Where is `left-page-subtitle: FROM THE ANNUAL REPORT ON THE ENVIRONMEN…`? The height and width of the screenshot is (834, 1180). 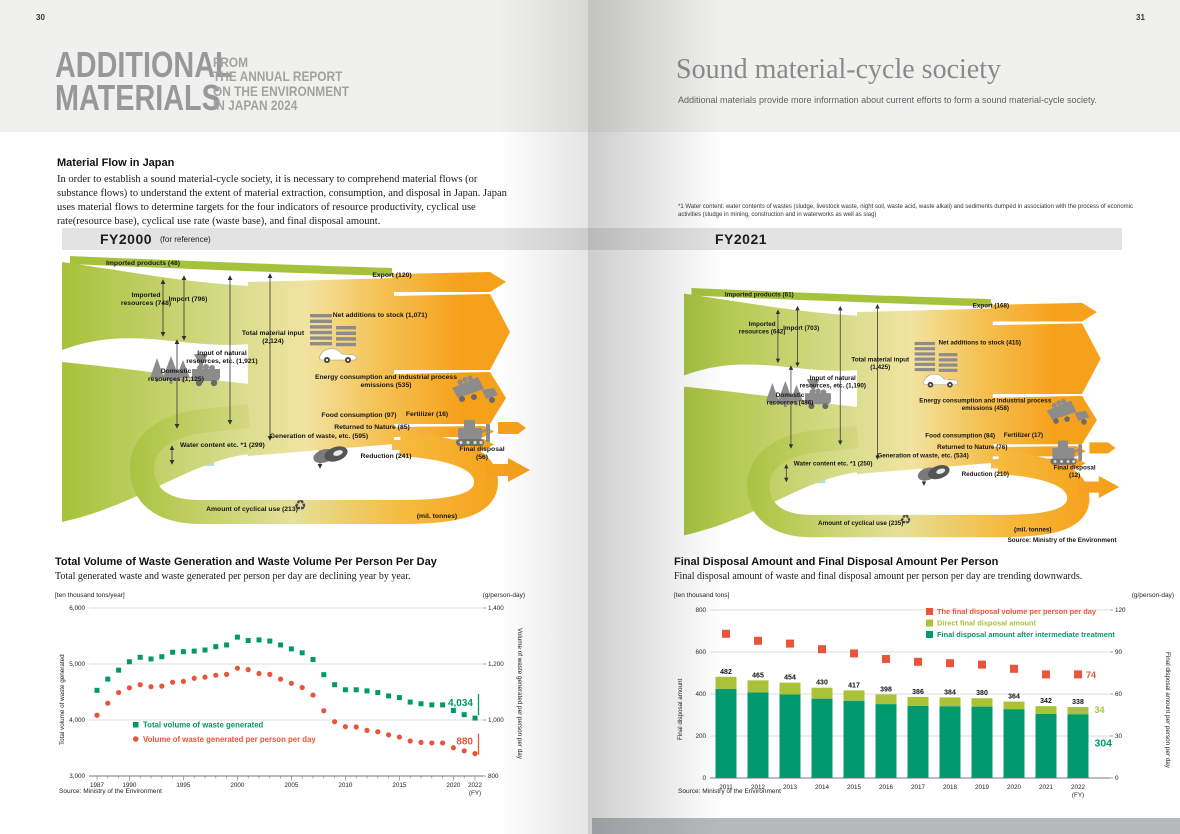 left-page-subtitle: FROM THE ANNUAL REPORT ON THE ENVIRONMEN… is located at coordinates (281, 84).